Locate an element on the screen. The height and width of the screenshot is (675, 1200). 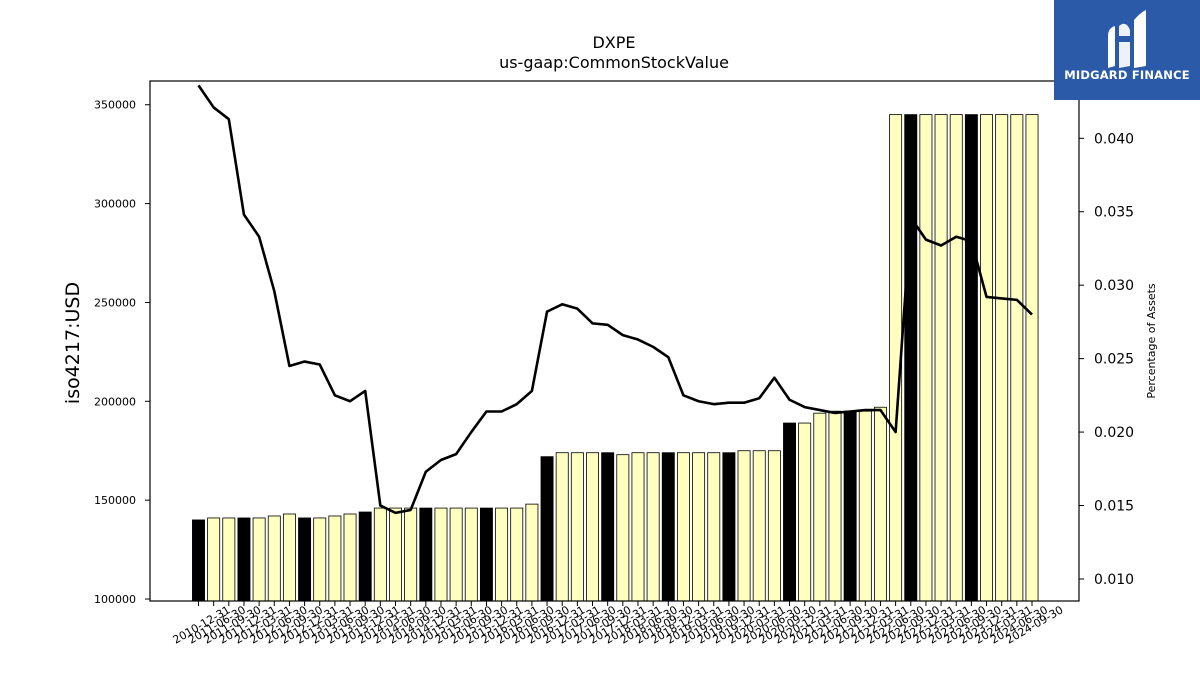
chart-subtitle: us-gaap:CommonStockValue is located at coordinates (614, 62).